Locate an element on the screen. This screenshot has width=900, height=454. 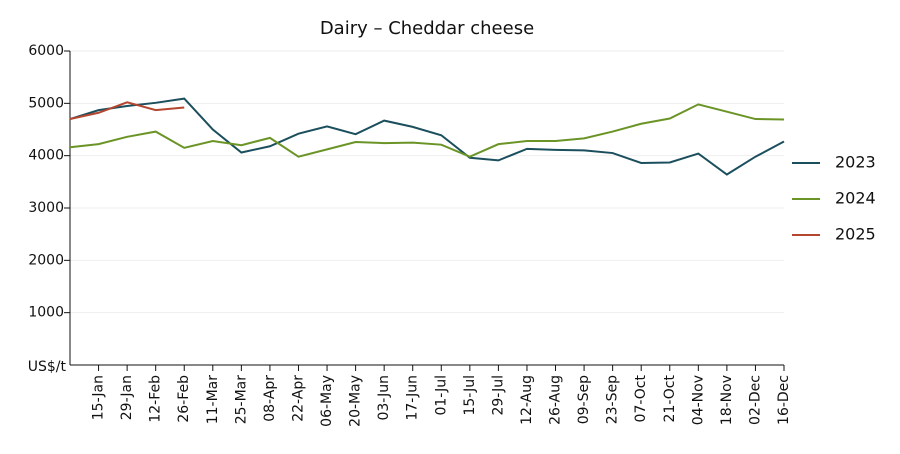
x-tick-label: 03-Jun is located at coordinates (384, 398).